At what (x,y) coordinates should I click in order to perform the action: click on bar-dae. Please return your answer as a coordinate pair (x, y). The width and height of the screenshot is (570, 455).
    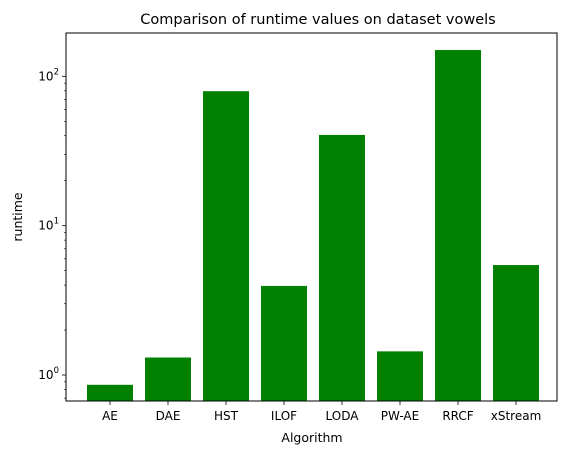
    Looking at the image, I should click on (168, 379).